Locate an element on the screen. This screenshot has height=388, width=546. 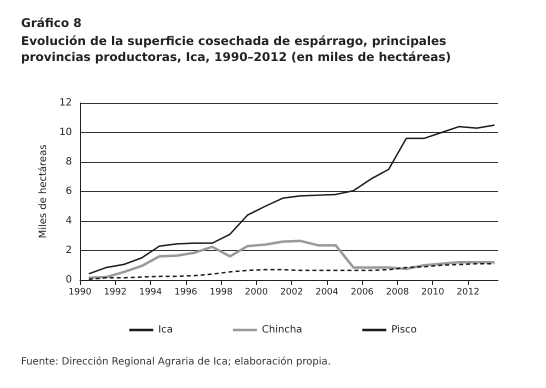
x-tick-label: 2002 is located at coordinates (292, 293).